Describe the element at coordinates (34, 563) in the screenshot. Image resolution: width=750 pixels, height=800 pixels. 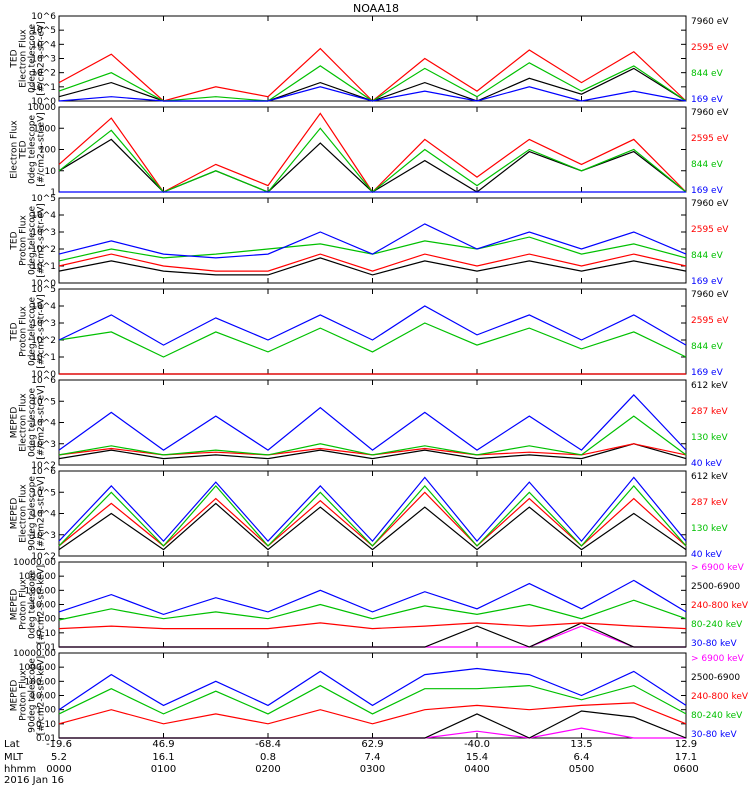
I see `y-tick-label: 10000.00` at that location.